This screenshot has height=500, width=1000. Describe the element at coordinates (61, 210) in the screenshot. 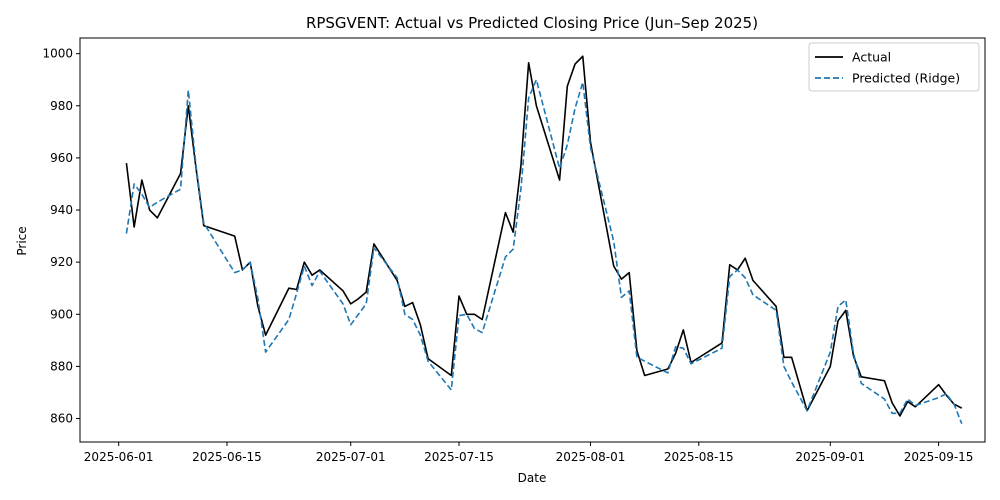

I see `y-tick-label: 940` at that location.